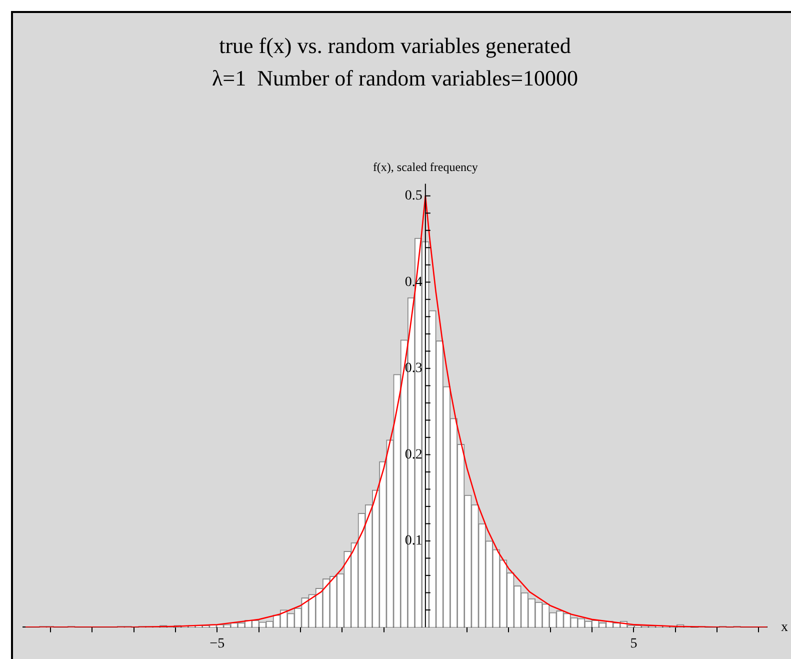 The image size is (791, 659). What do you see at coordinates (784, 627) in the screenshot?
I see `x-axis-title: x` at bounding box center [784, 627].